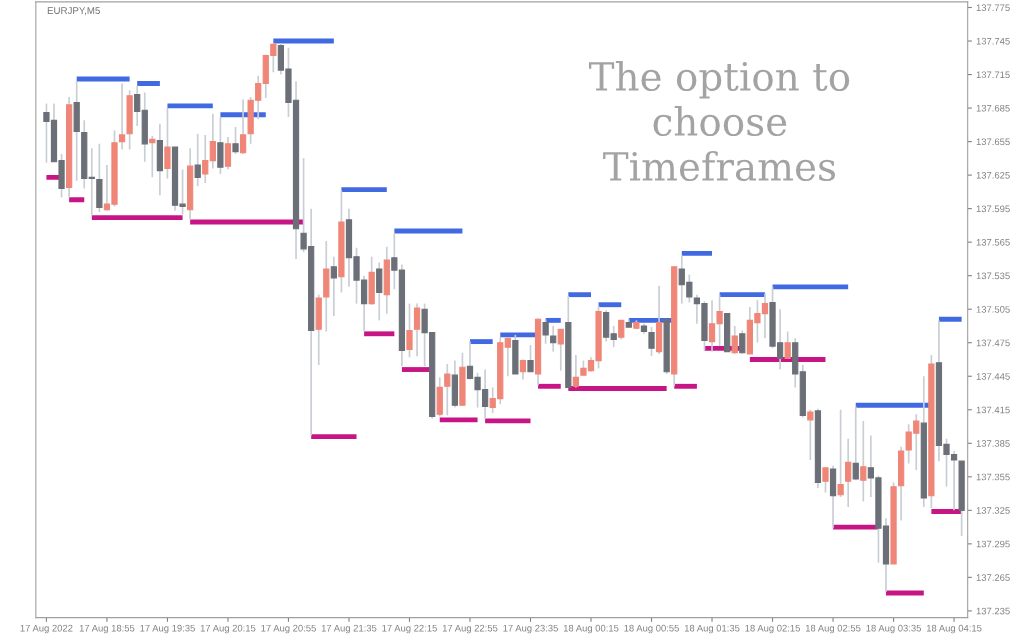 This screenshot has width=1024, height=640. Describe the element at coordinates (107, 629) in the screenshot. I see `x-tick-label: 17 Aug 18:55` at that location.